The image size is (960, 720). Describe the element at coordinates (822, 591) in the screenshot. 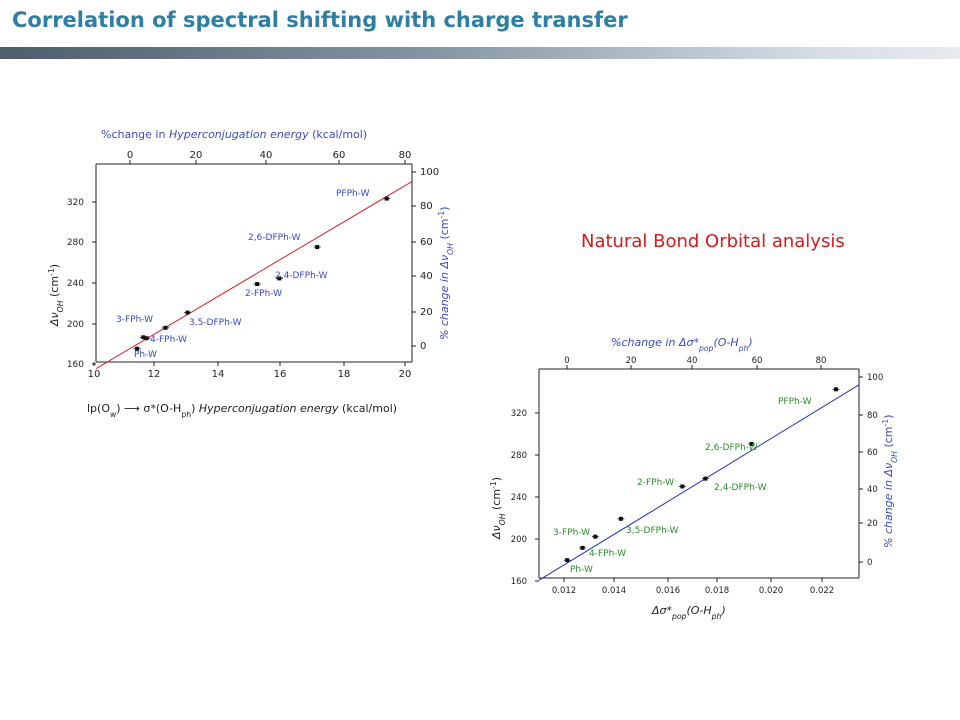

I see `x-tick-label: 0.022` at that location.